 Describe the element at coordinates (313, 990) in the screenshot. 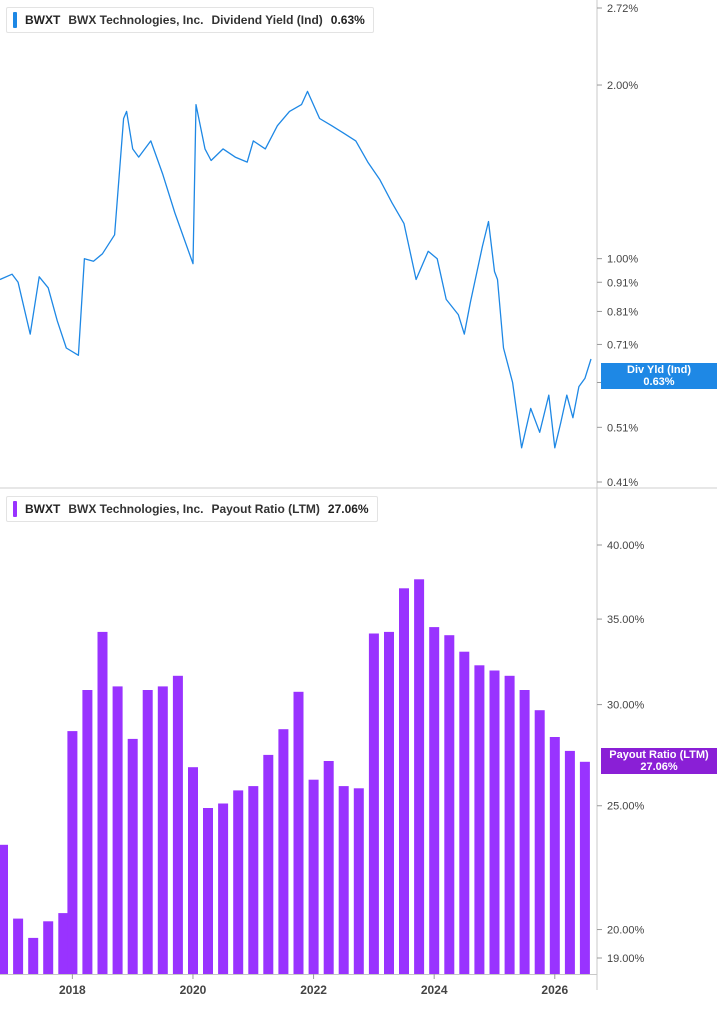

I see `x-tick-label: 2022` at that location.